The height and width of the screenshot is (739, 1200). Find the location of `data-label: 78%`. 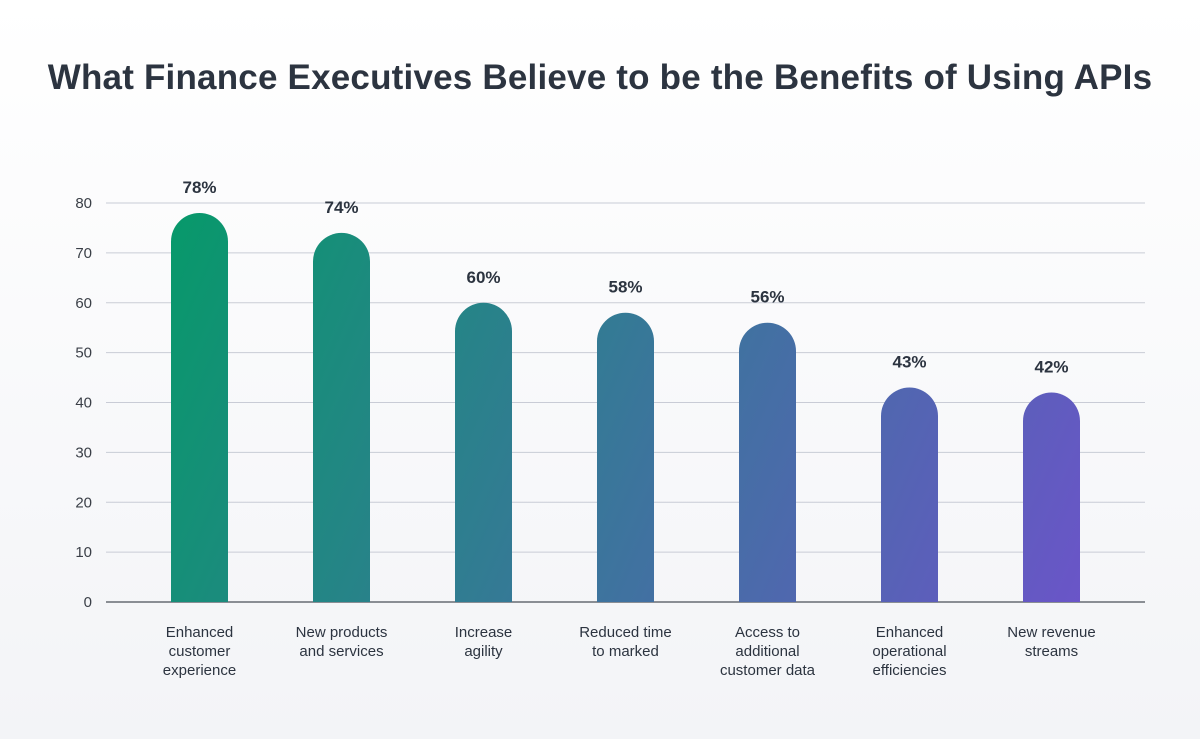

data-label: 78% is located at coordinates (199, 187).